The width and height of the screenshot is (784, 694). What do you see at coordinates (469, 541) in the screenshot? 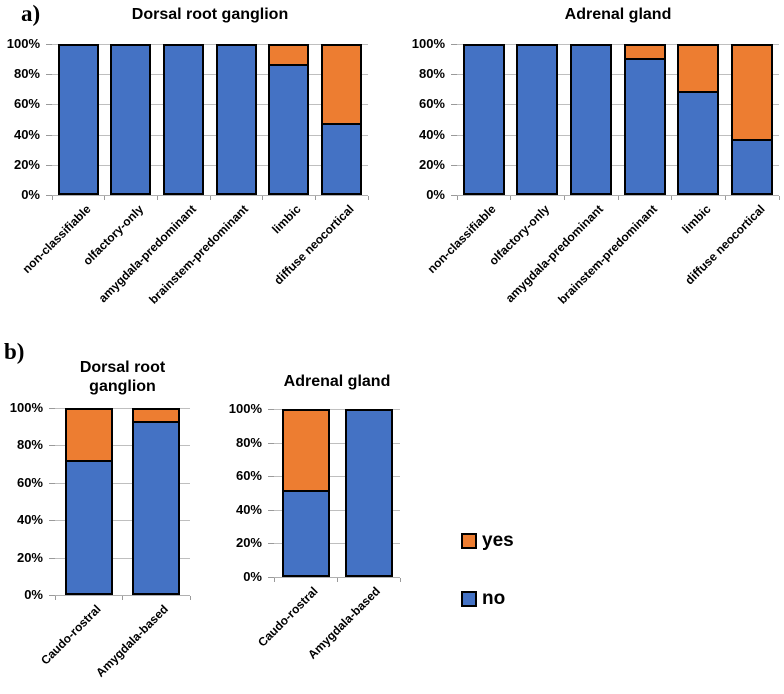
I see `legend-swatch-yes` at bounding box center [469, 541].